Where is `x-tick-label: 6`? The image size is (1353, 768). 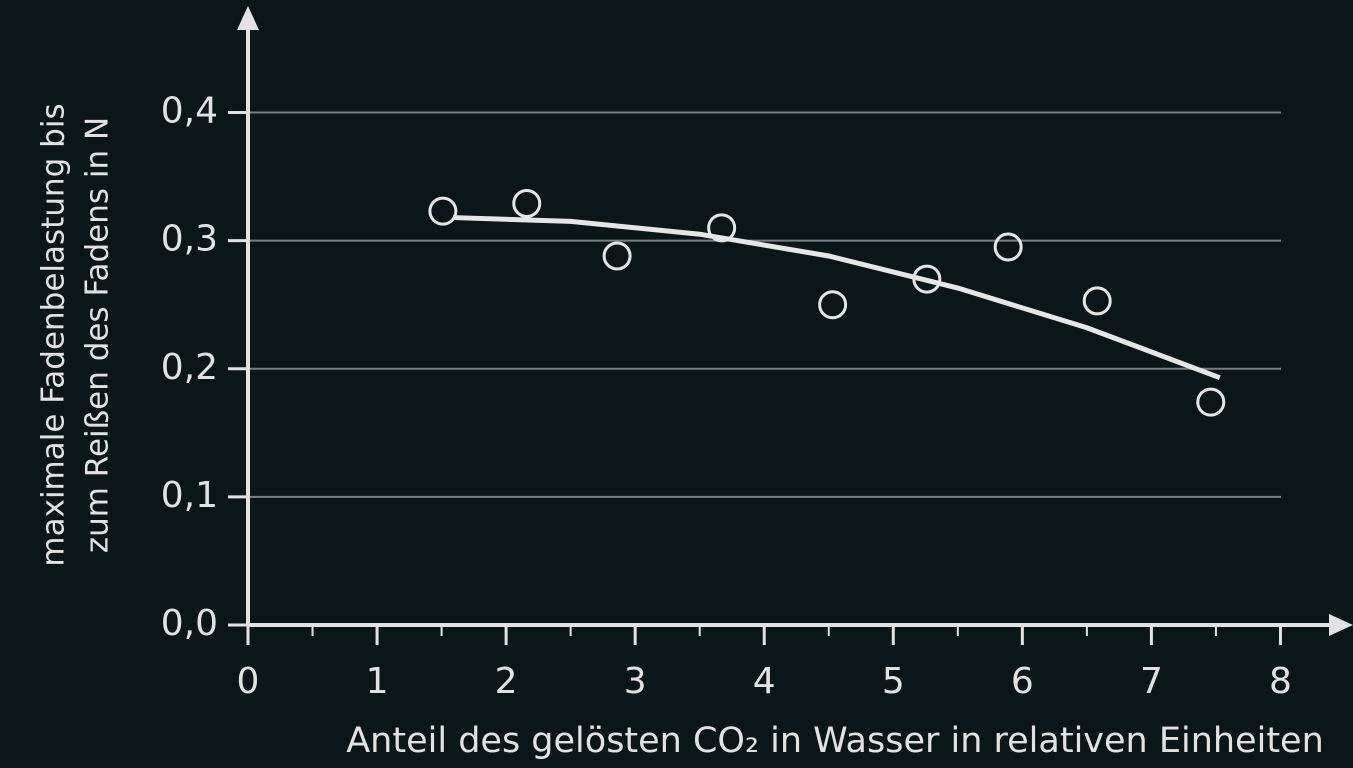
x-tick-label: 6 is located at coordinates (1022, 681).